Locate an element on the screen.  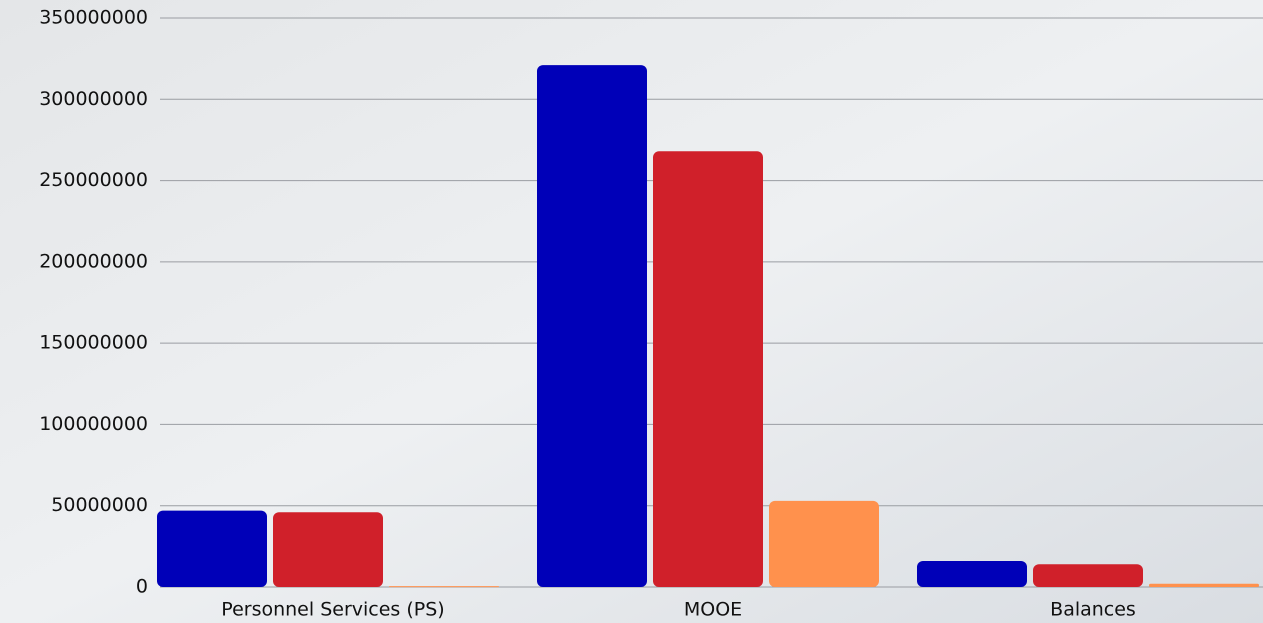
x-tick-label: Personnel Services (PS) is located at coordinates (332, 610).